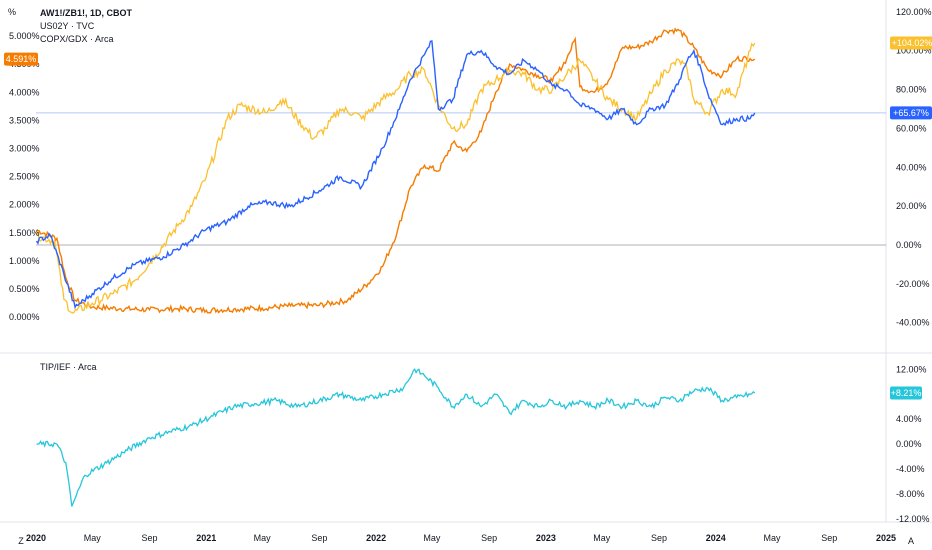 This screenshot has width=932, height=550. What do you see at coordinates (24, 36) in the screenshot?
I see `y-left-tick-label: 5.000%` at bounding box center [24, 36].